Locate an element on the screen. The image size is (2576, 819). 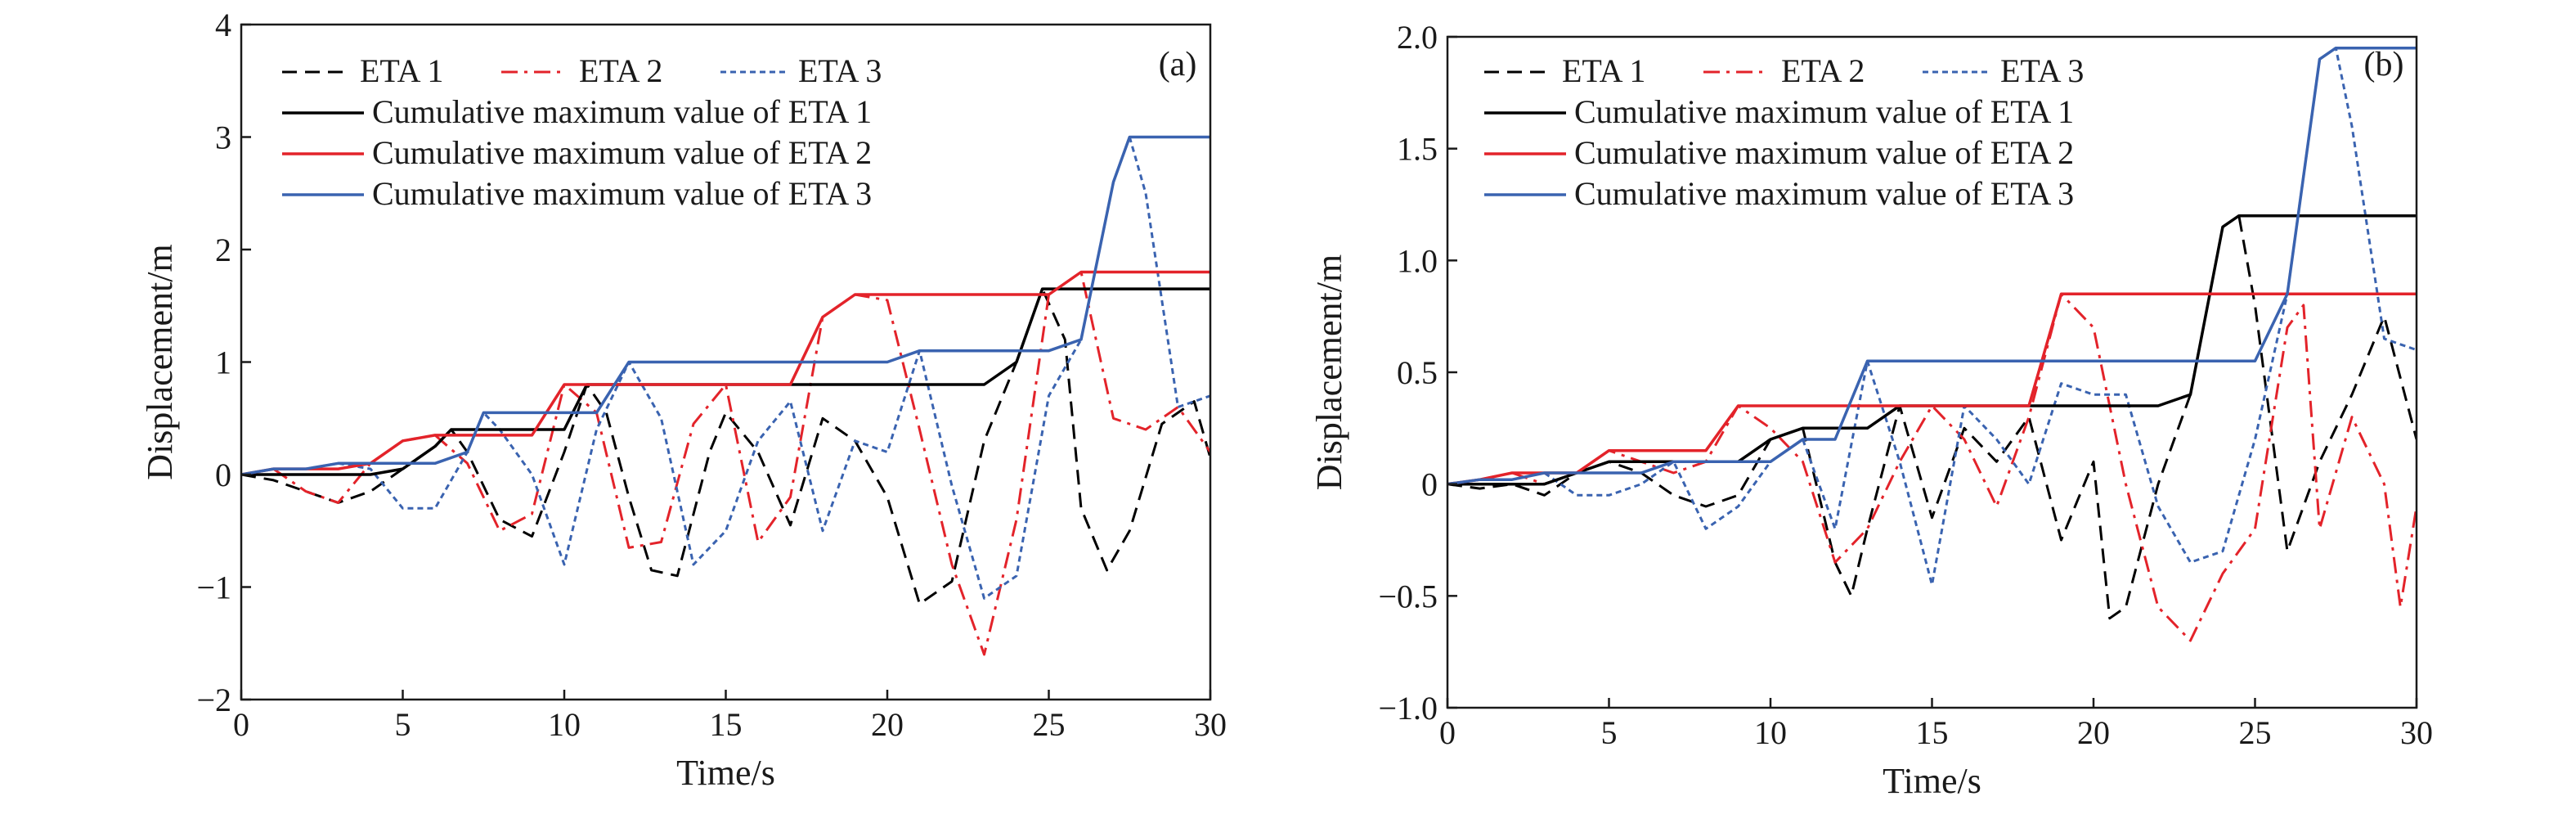
y-tick-label: 2 is located at coordinates (223, 250).